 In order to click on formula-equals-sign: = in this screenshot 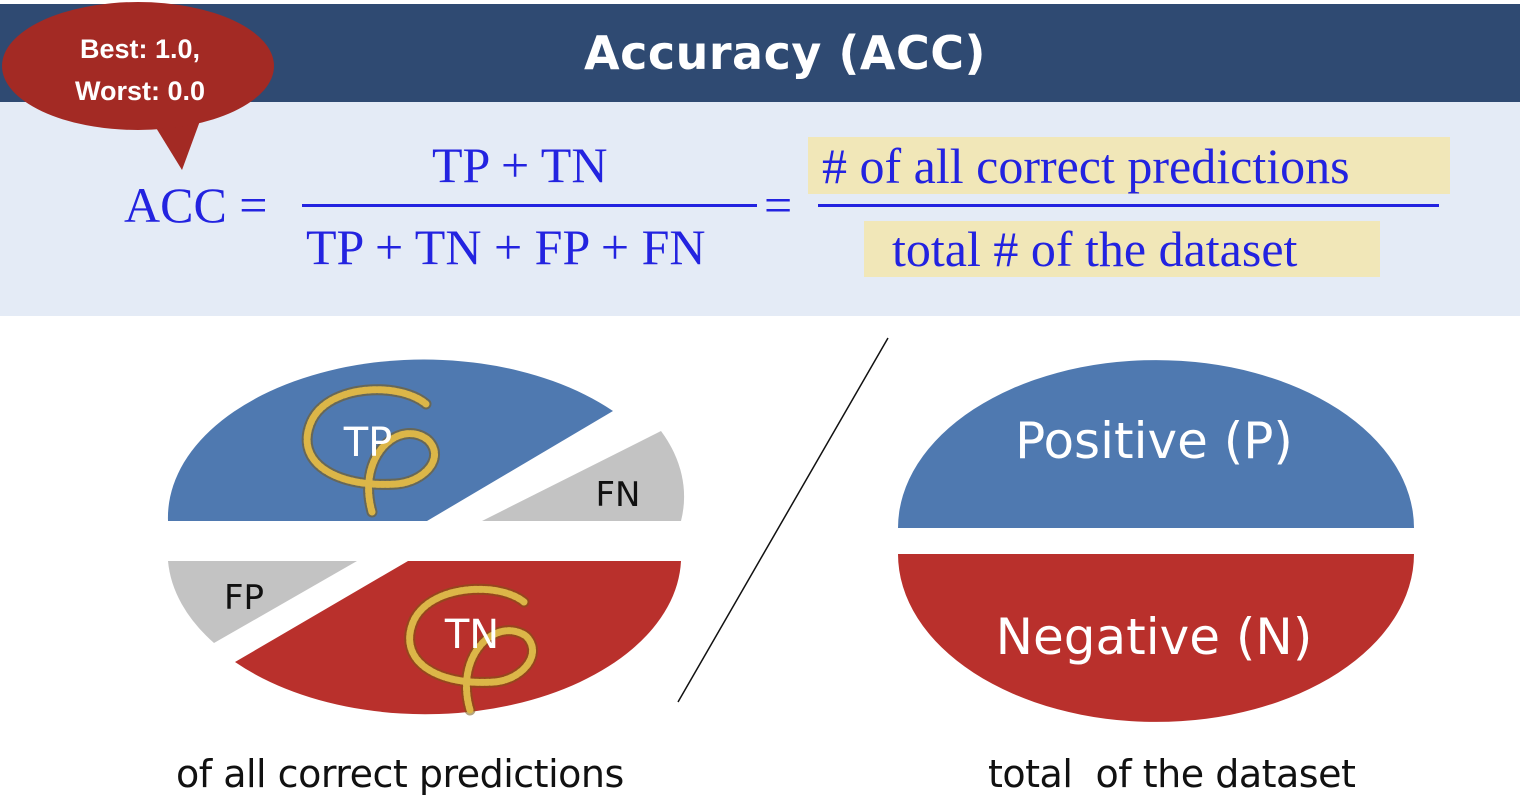, I will do `click(778, 205)`.